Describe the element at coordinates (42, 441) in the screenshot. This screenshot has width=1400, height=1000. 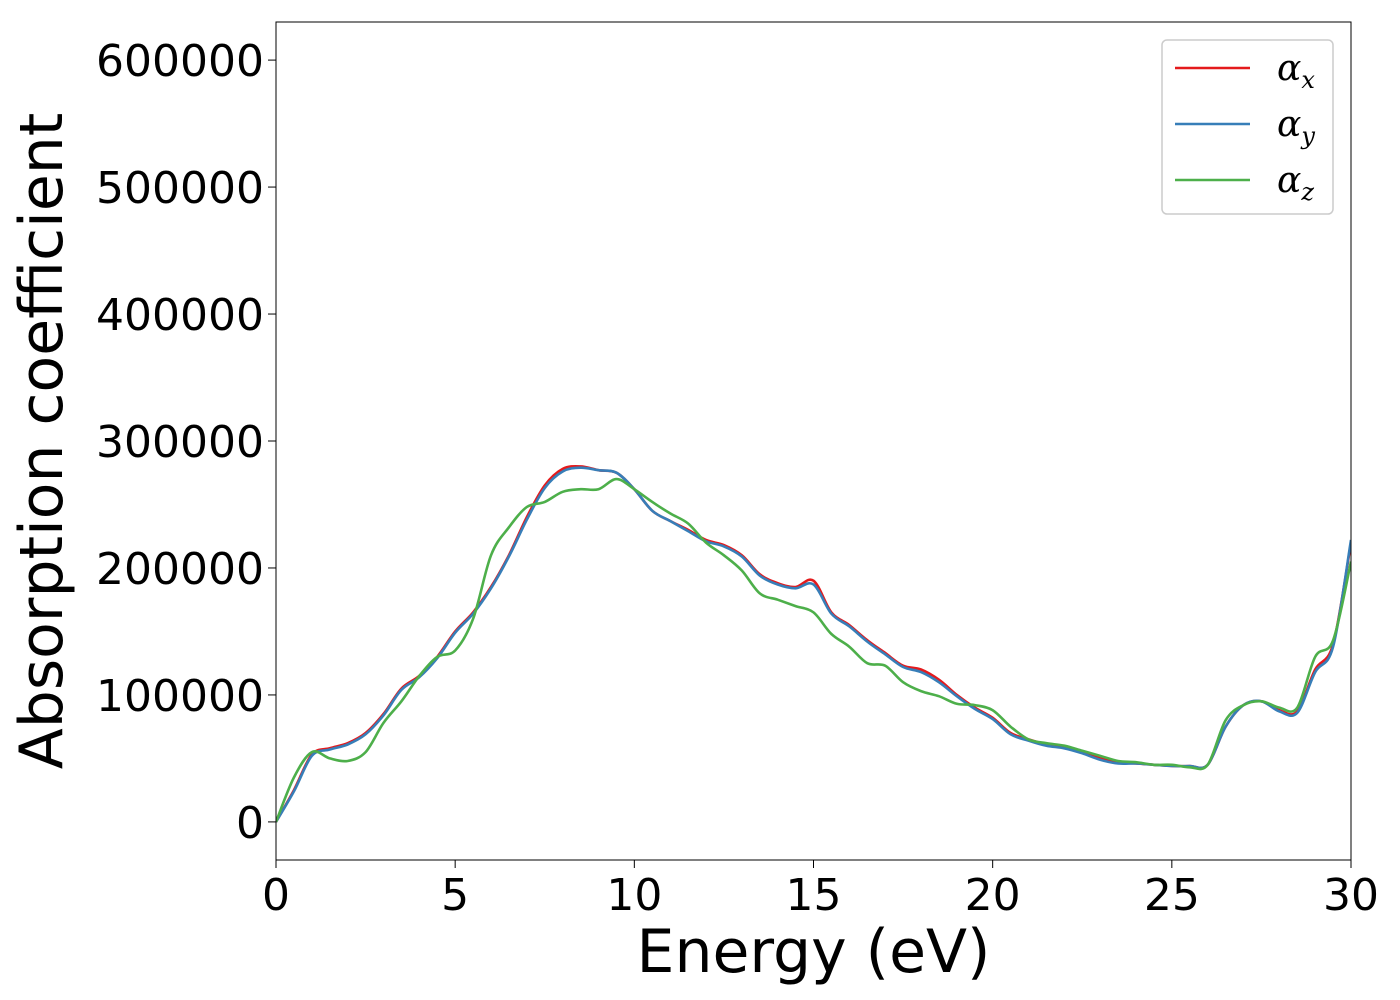
I see `y-axis-title: Absorption coefficient` at that location.